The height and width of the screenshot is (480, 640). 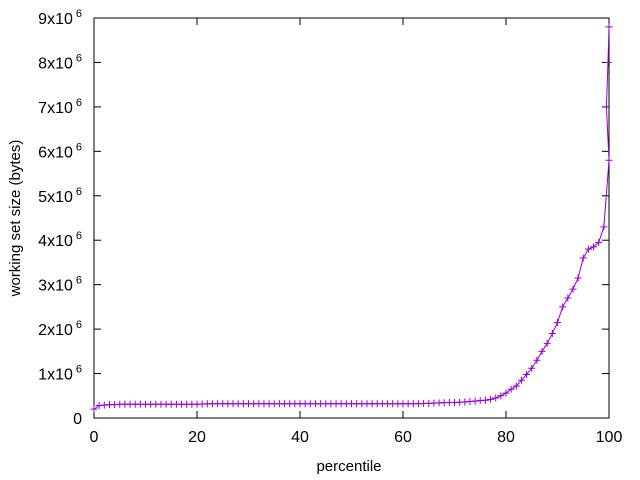 I want to click on y-tick-label: 6x10 6, so click(x=60, y=151).